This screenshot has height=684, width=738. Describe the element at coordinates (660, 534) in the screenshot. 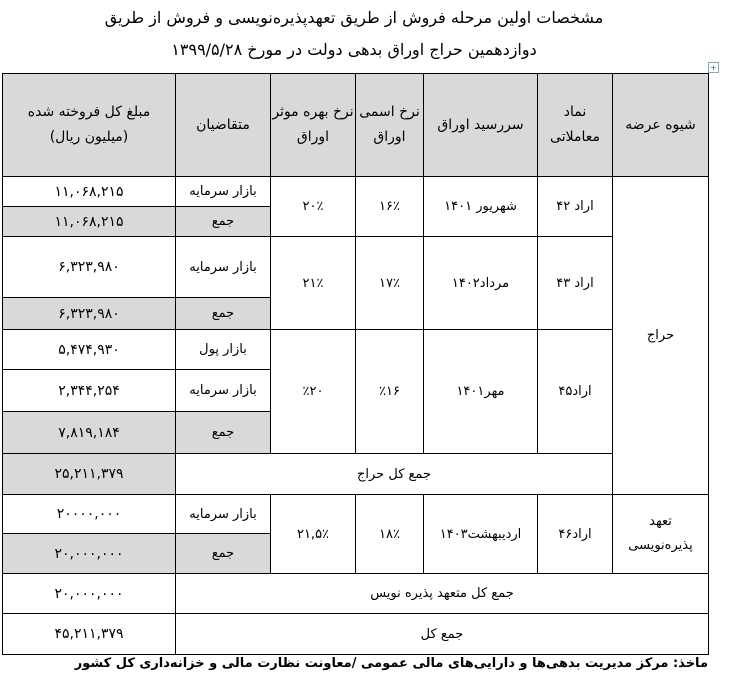

I see `method-cell: تعهد پذیره‌نویسی` at that location.